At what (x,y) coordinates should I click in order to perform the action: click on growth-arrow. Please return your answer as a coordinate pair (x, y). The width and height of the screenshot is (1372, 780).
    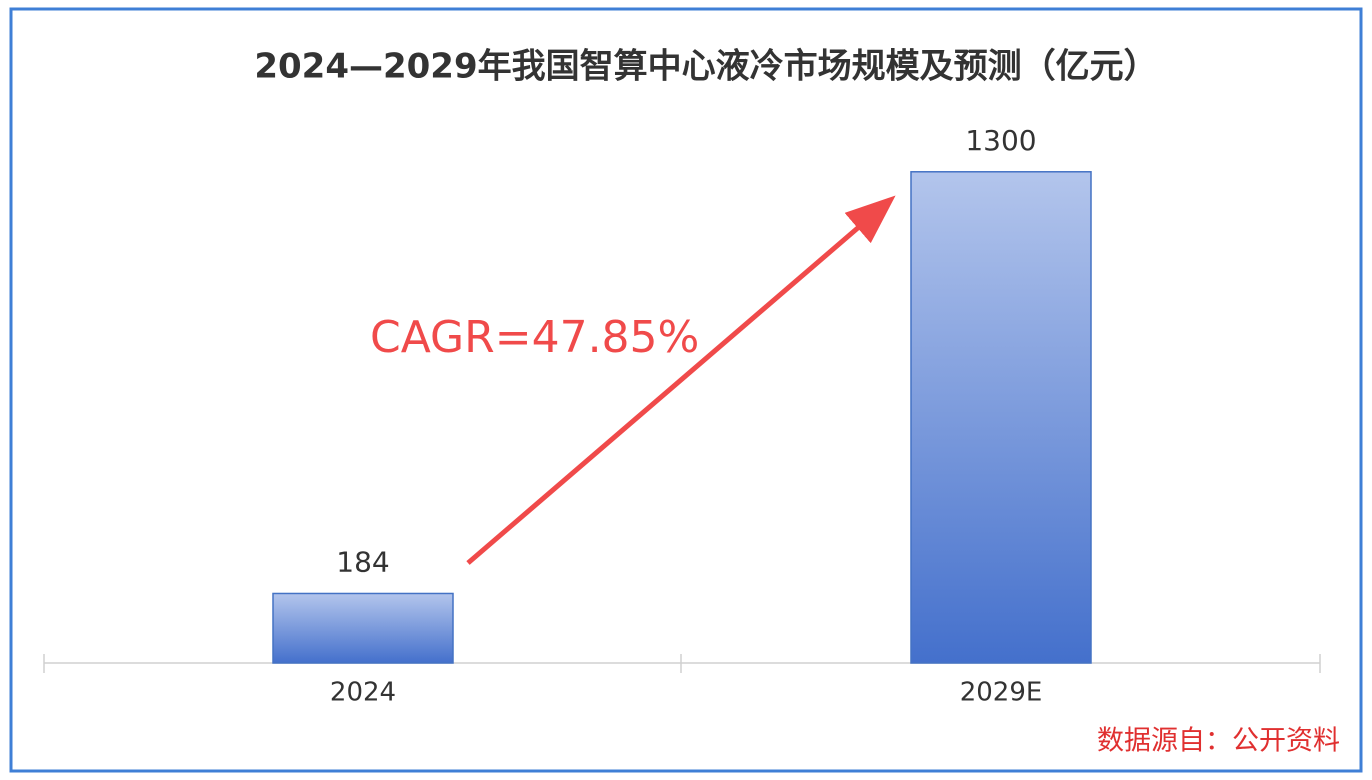
    Looking at the image, I should click on (681, 380).